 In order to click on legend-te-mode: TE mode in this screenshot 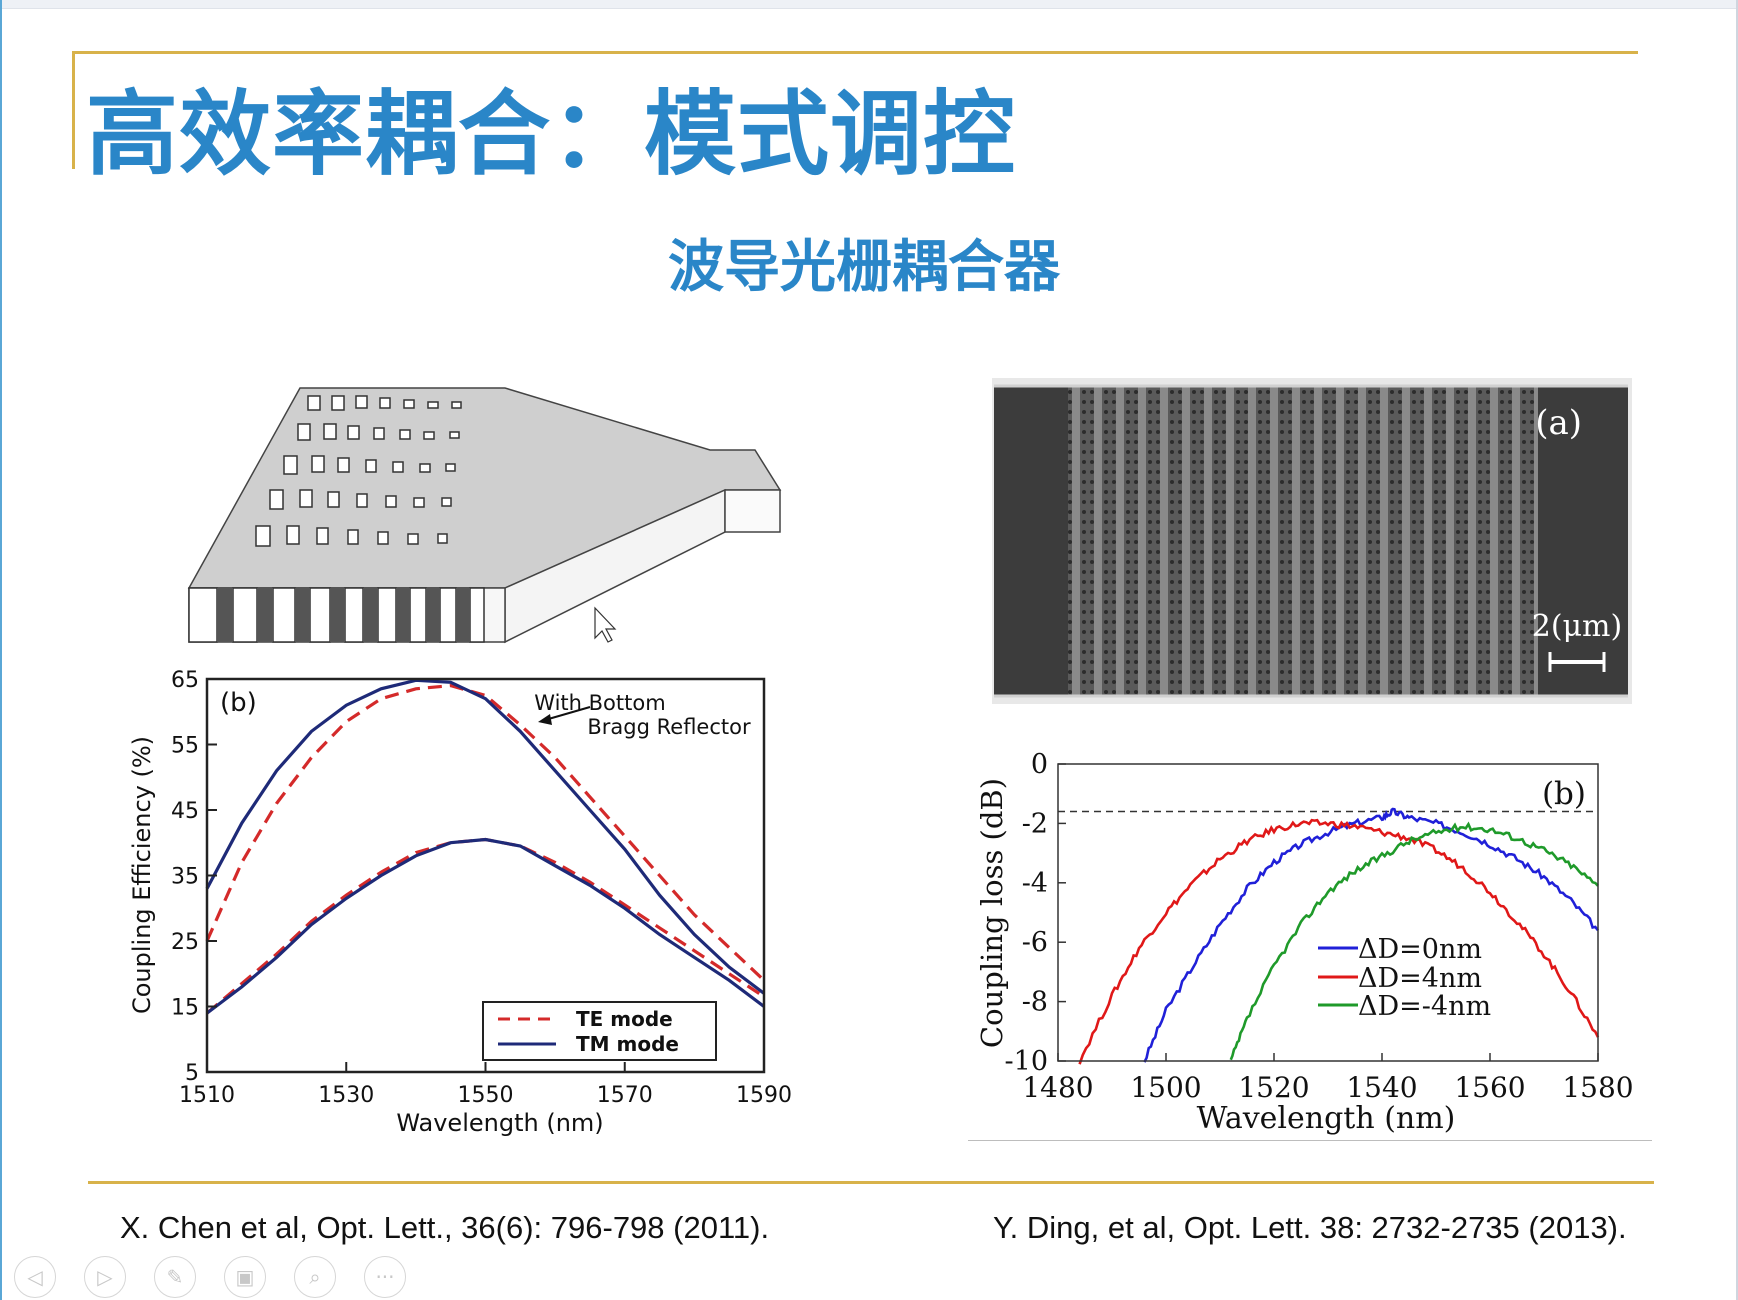, I will do `click(624, 1019)`.